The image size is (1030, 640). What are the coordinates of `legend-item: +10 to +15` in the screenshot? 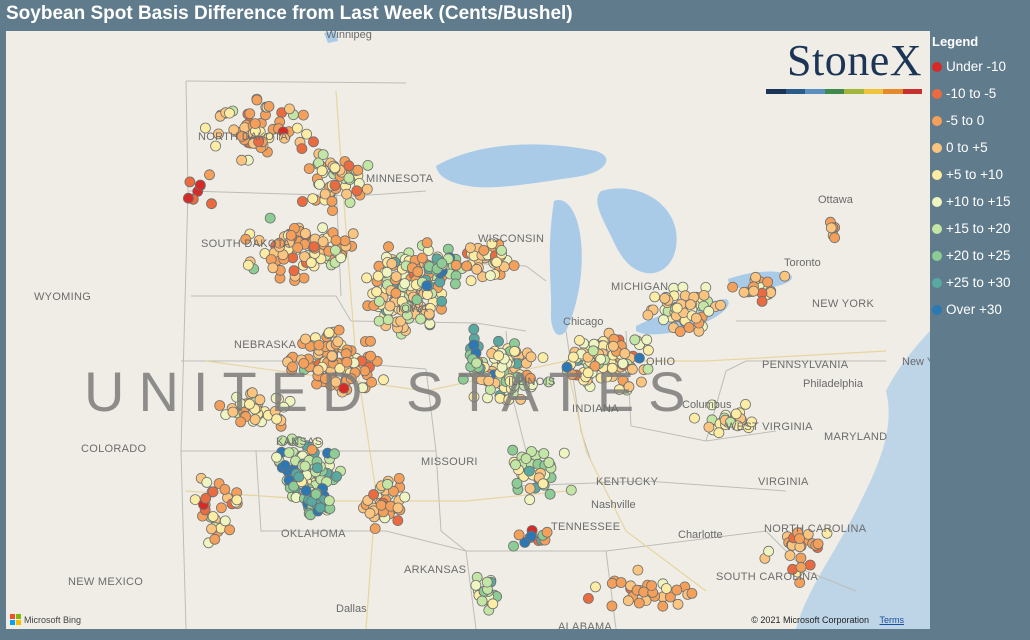 It's located at (980, 201).